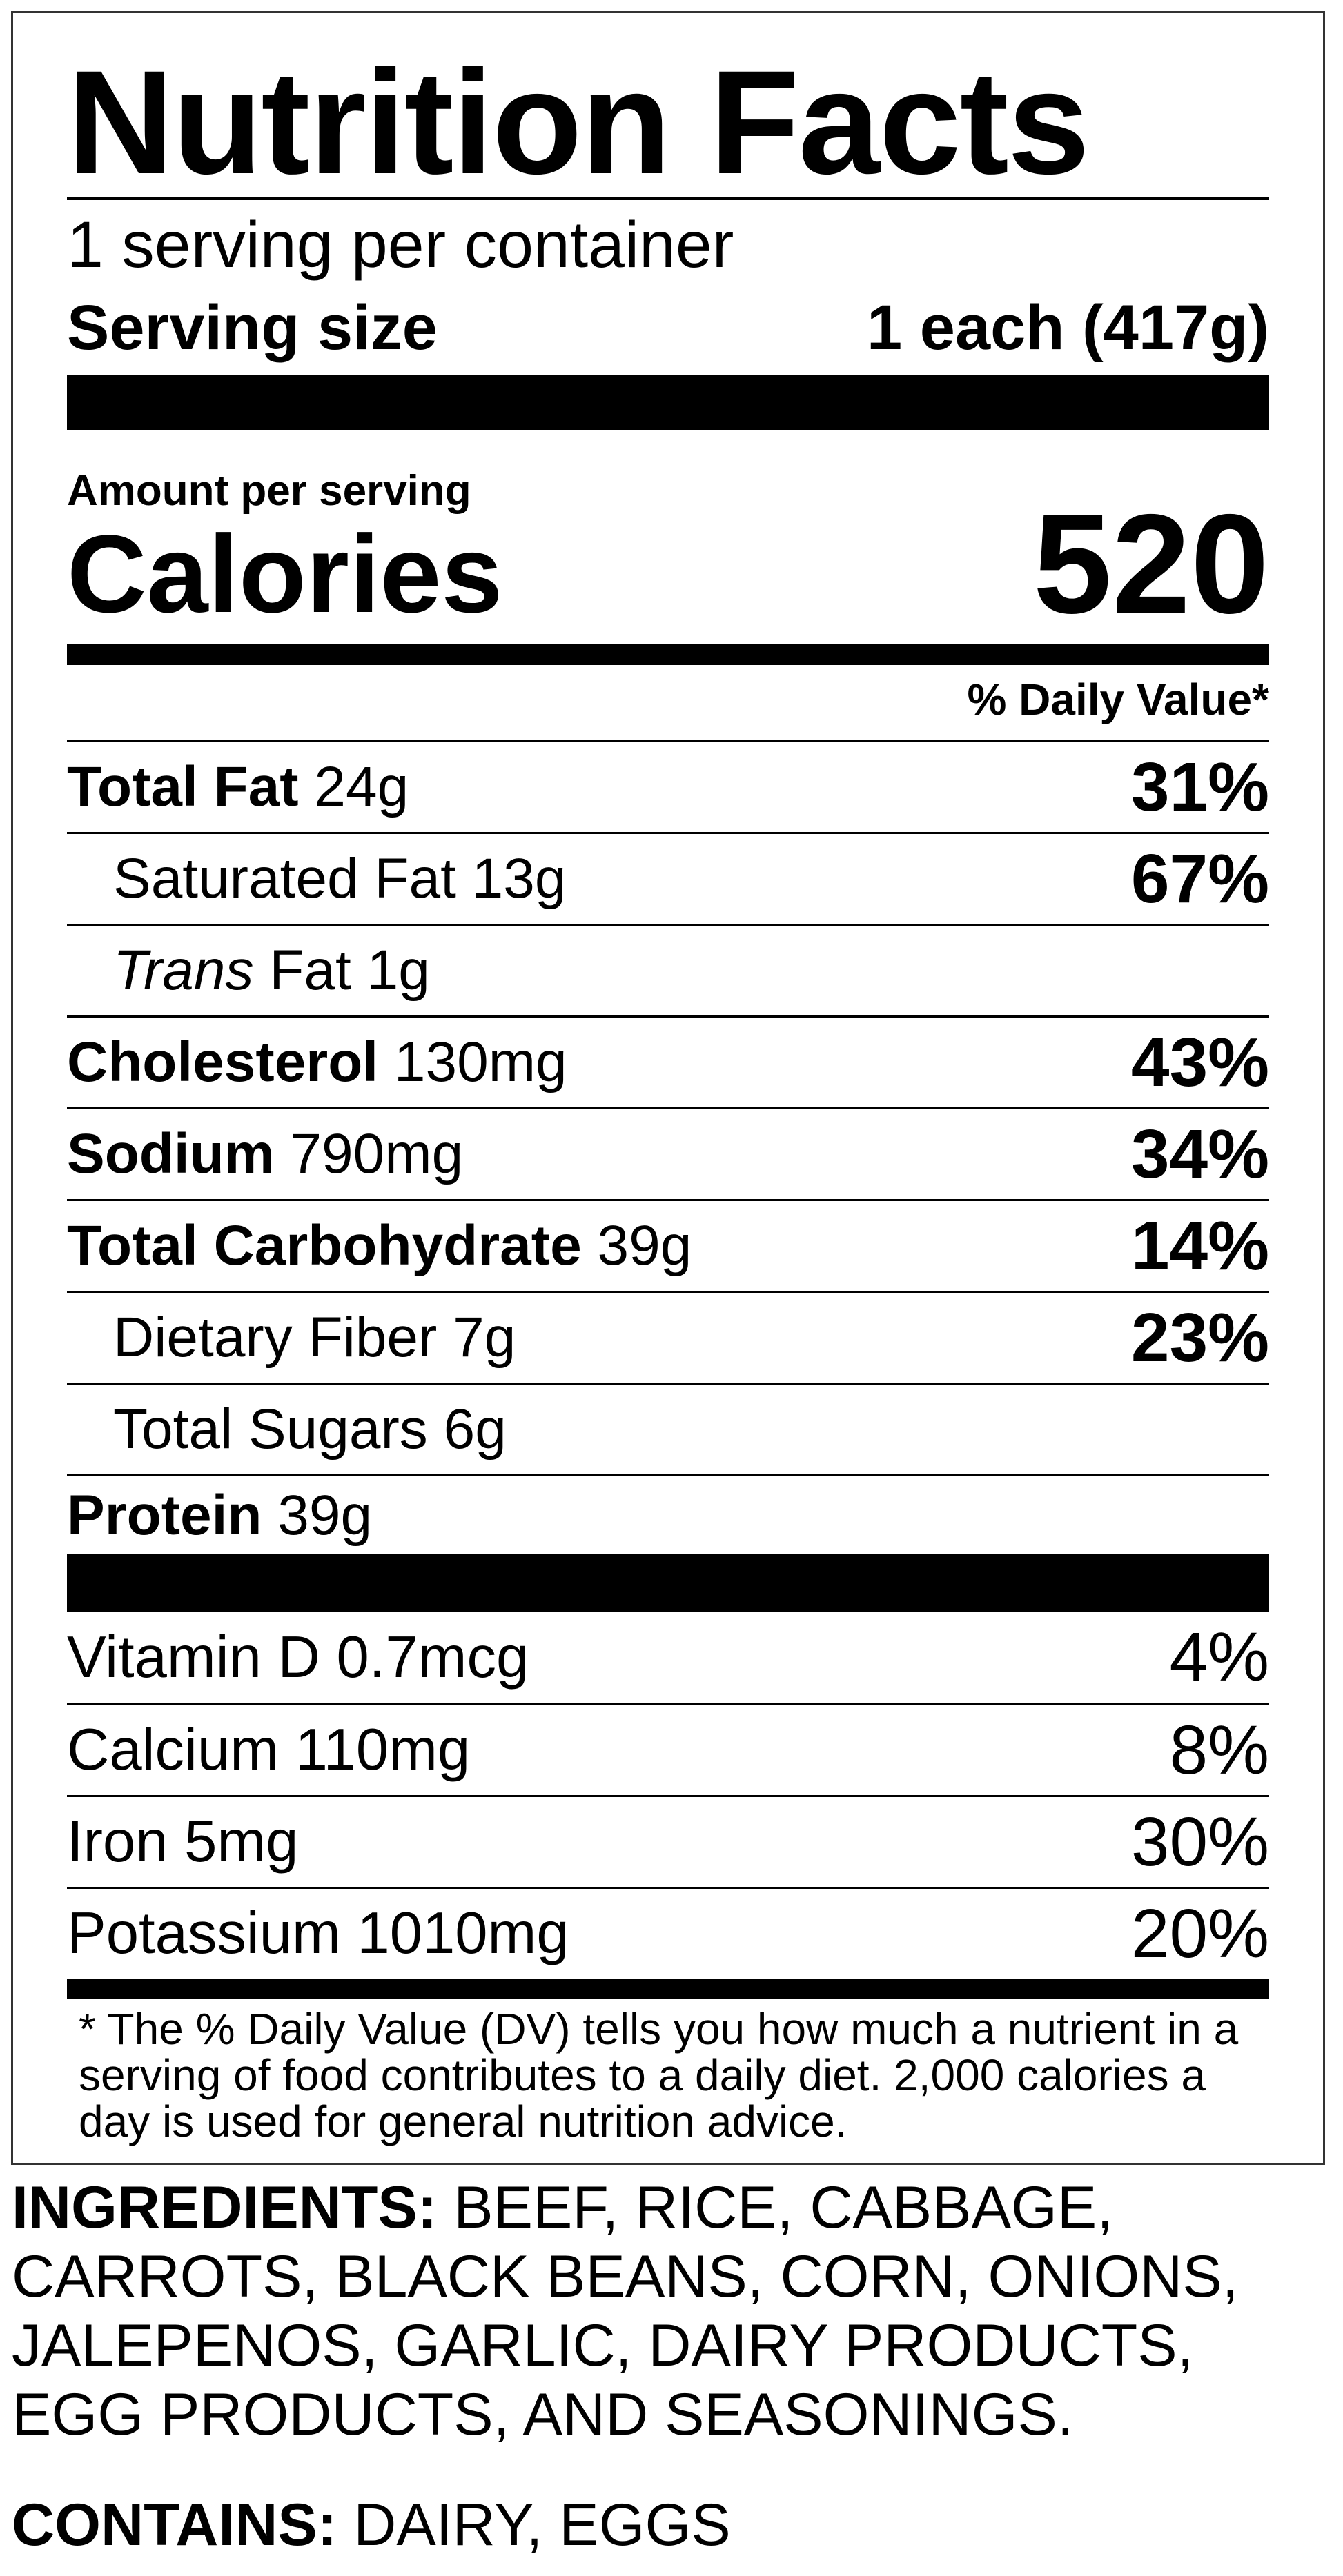  Describe the element at coordinates (485, 1337) in the screenshot. I see `nutrient-amount: 7g` at that location.